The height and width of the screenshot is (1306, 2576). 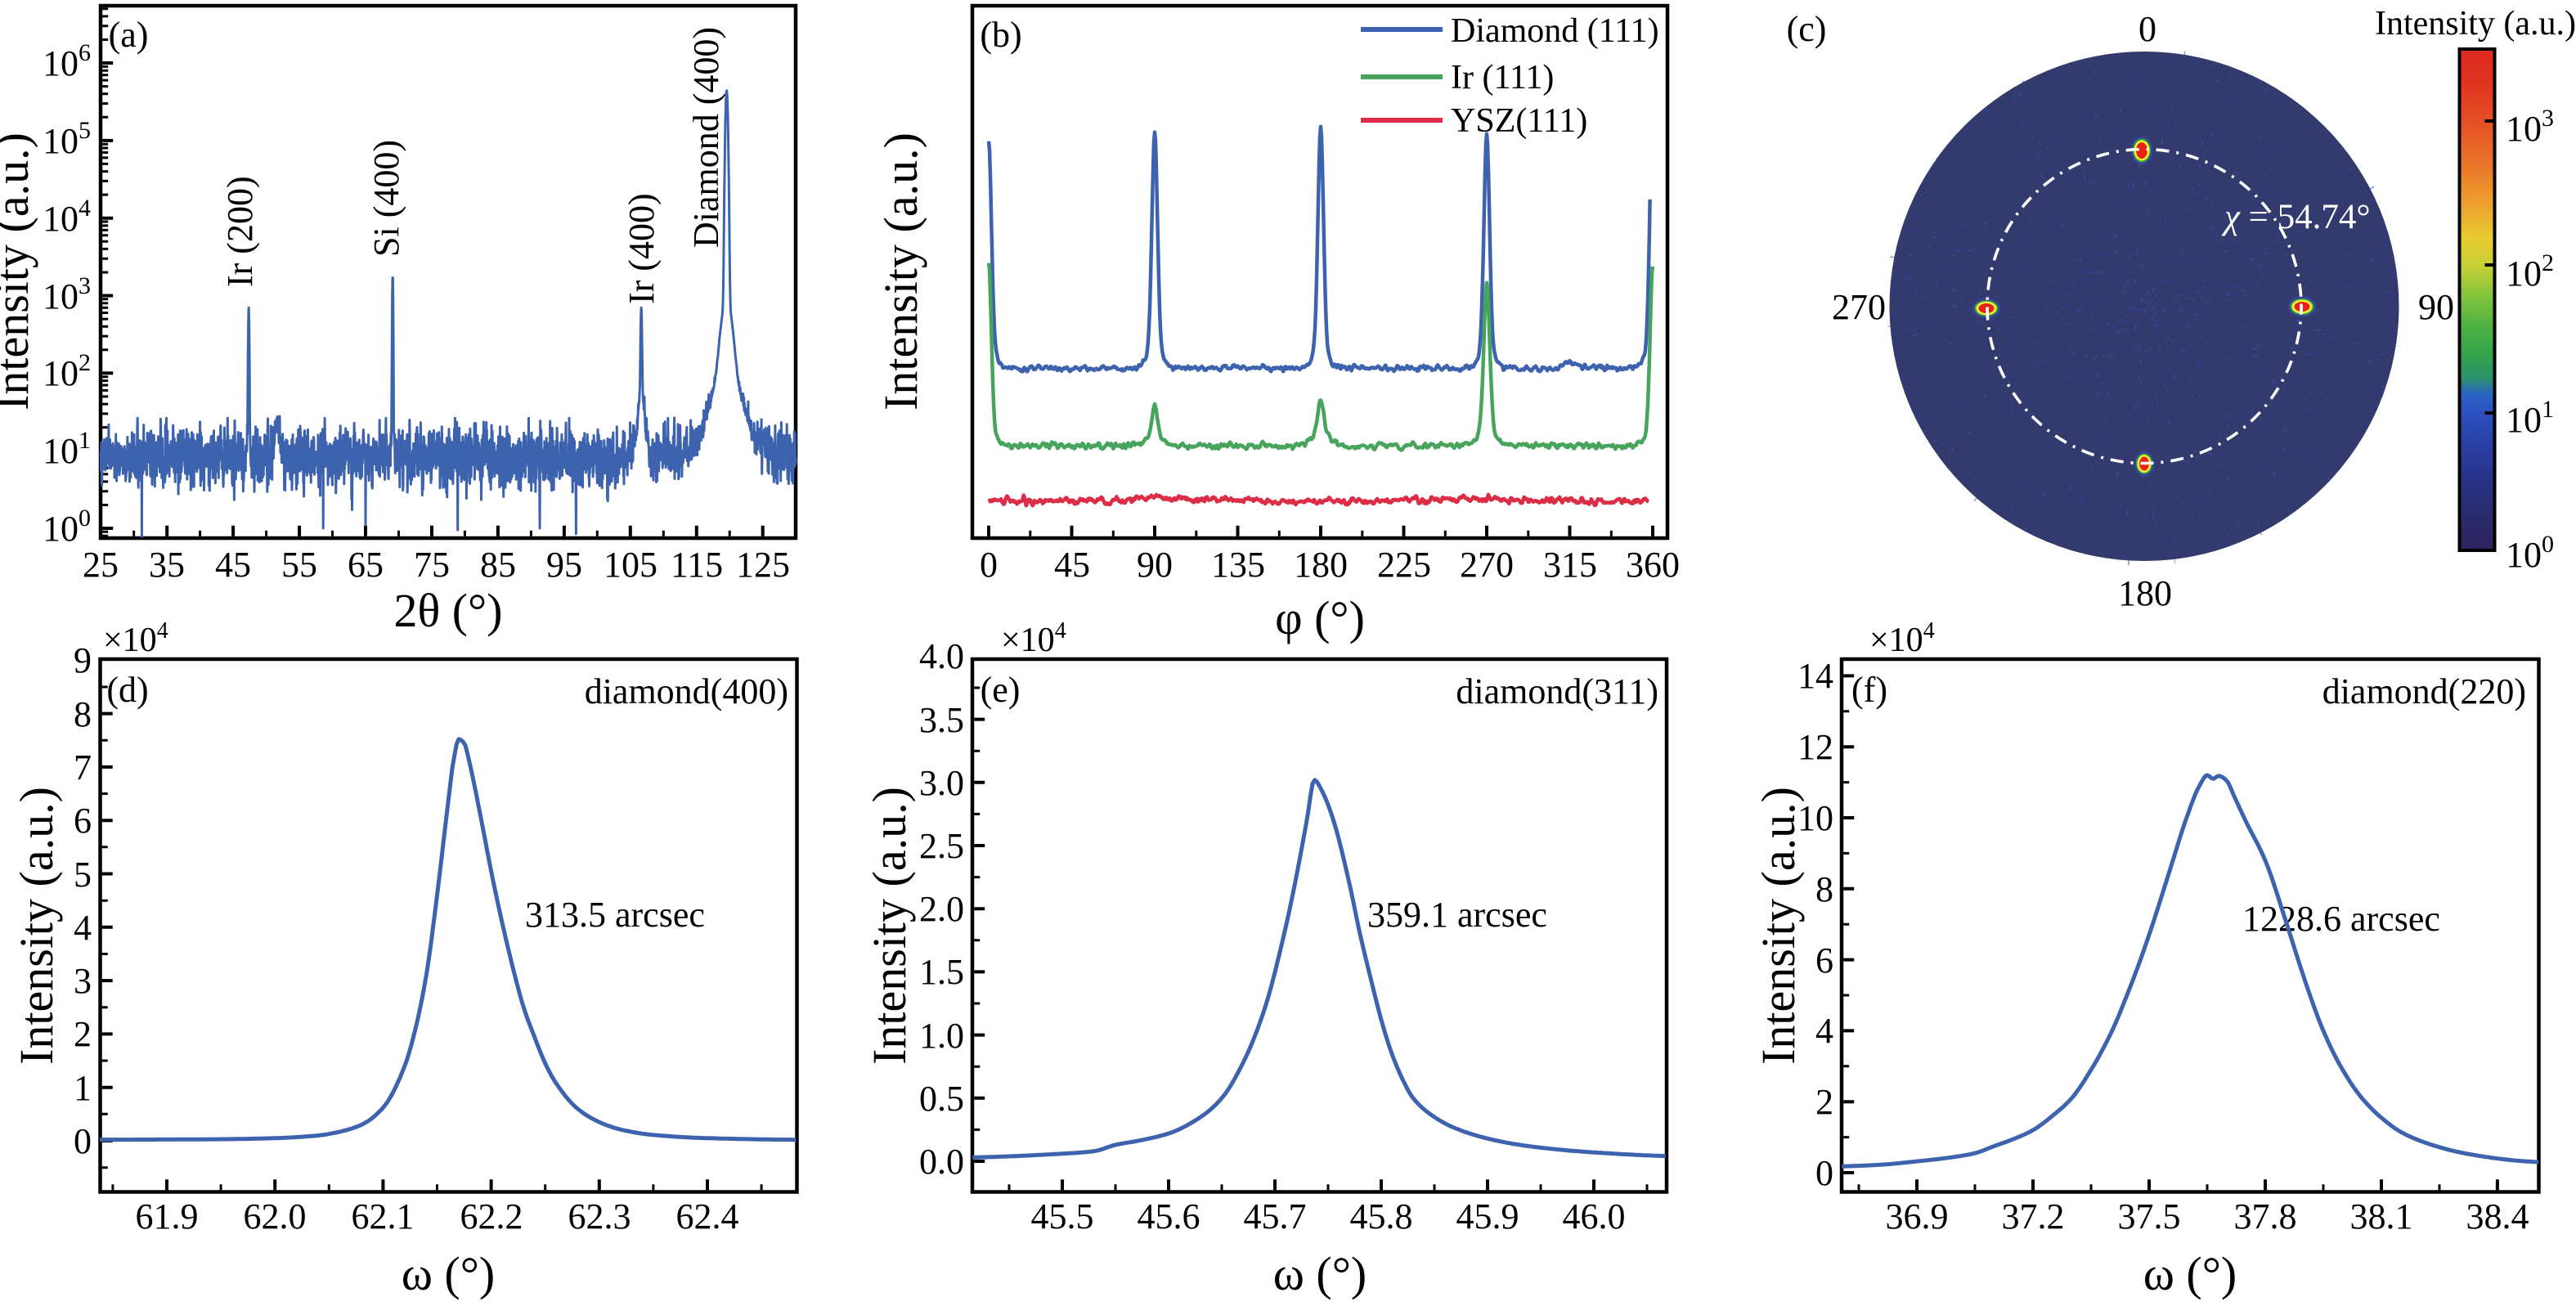 I want to click on svg-text: φ (°), so click(x=1320, y=617).